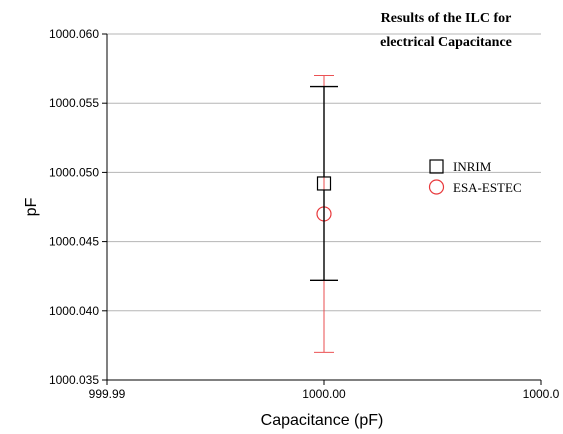 The height and width of the screenshot is (434, 563). I want to click on chart-title-line-1: Results of the ILC for, so click(446, 18).